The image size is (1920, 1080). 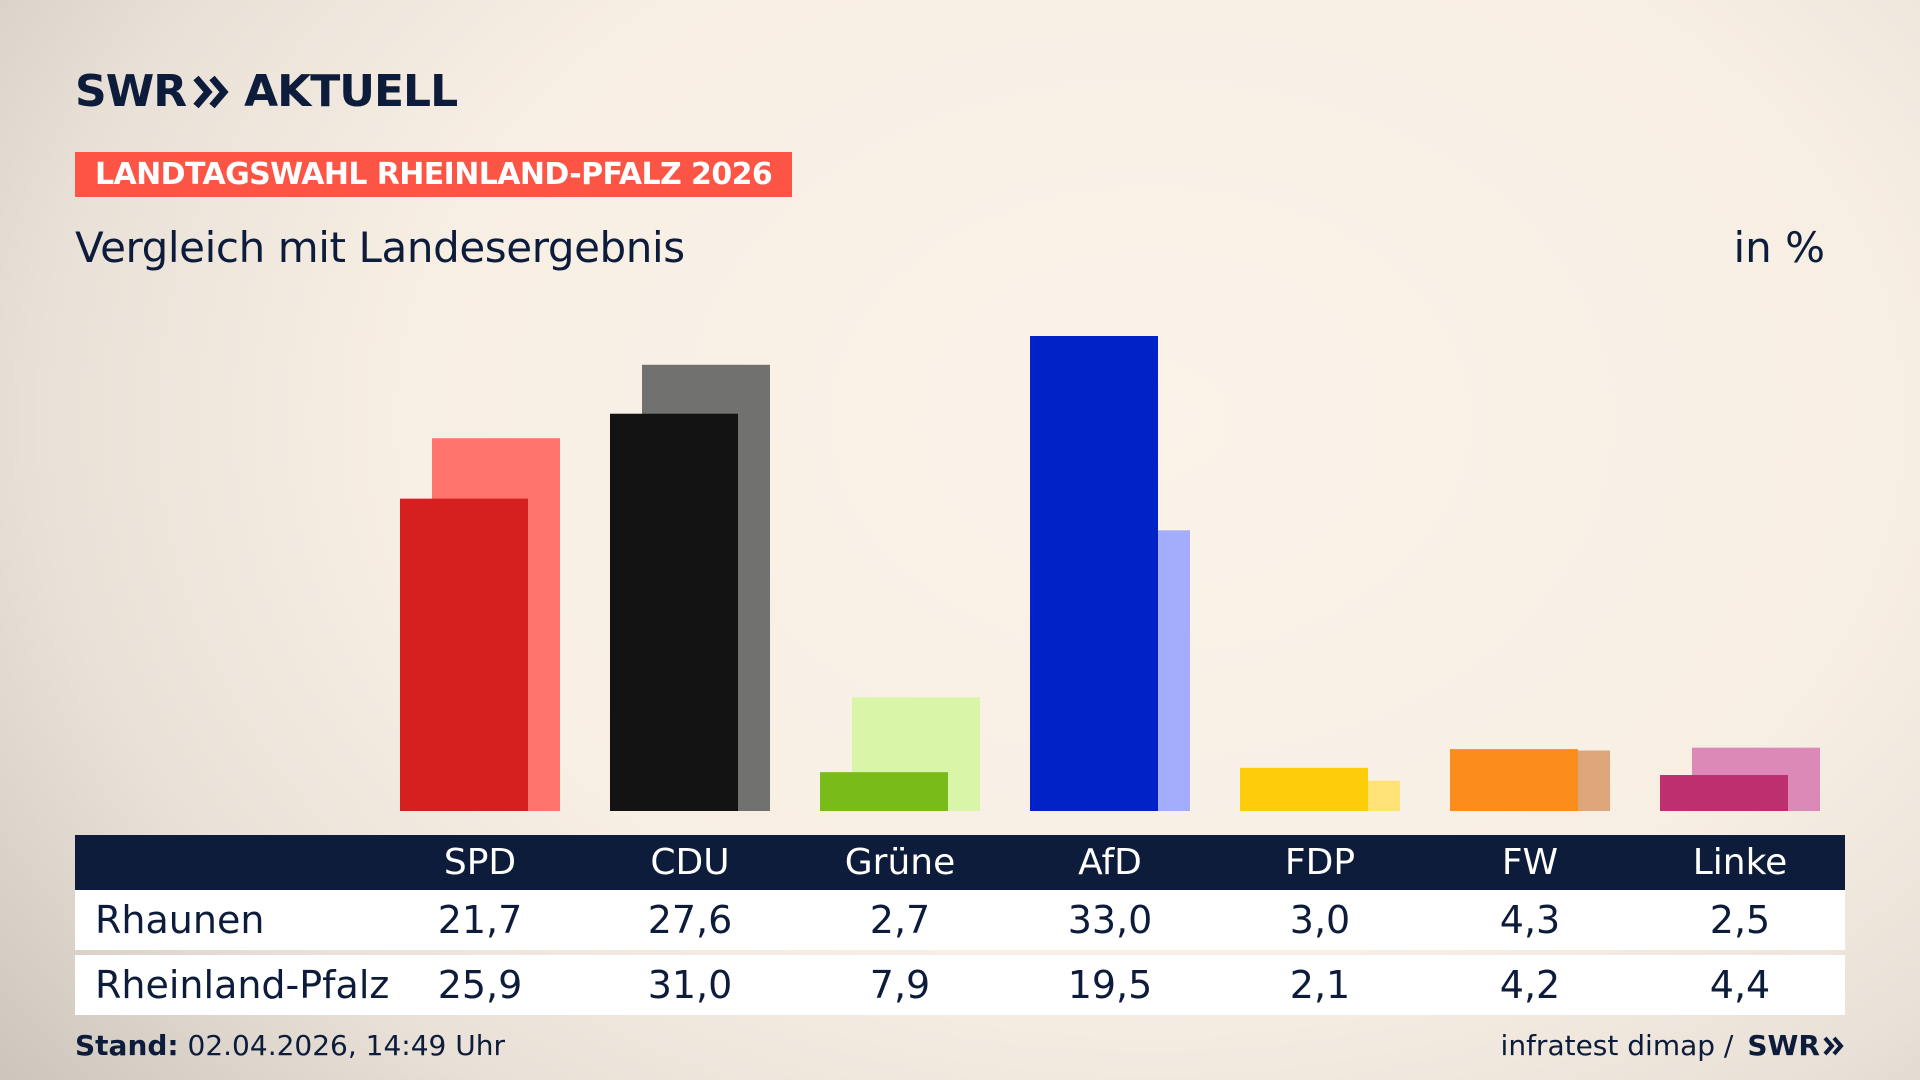 What do you see at coordinates (1740, 985) in the screenshot?
I see `data-label: 4,4` at bounding box center [1740, 985].